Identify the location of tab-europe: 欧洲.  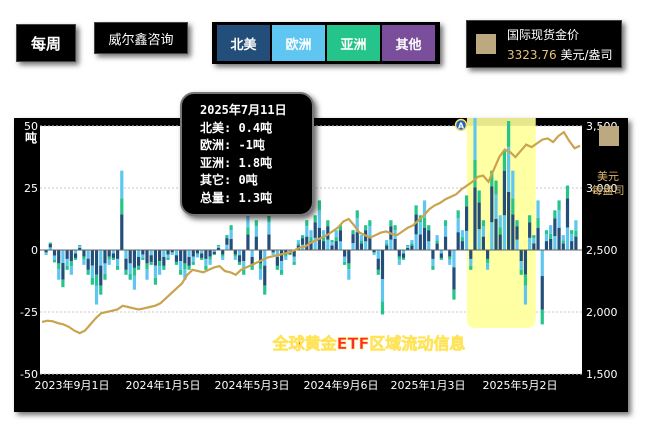
(298, 43).